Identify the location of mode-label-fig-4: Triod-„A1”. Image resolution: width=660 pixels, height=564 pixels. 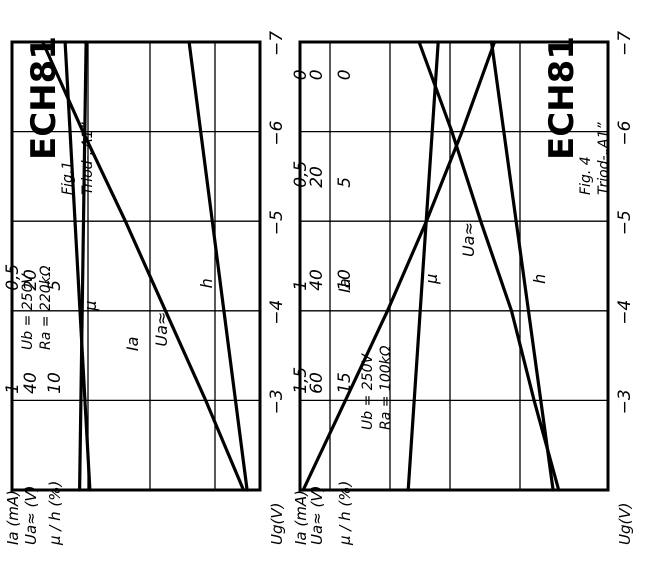
(604, 158).